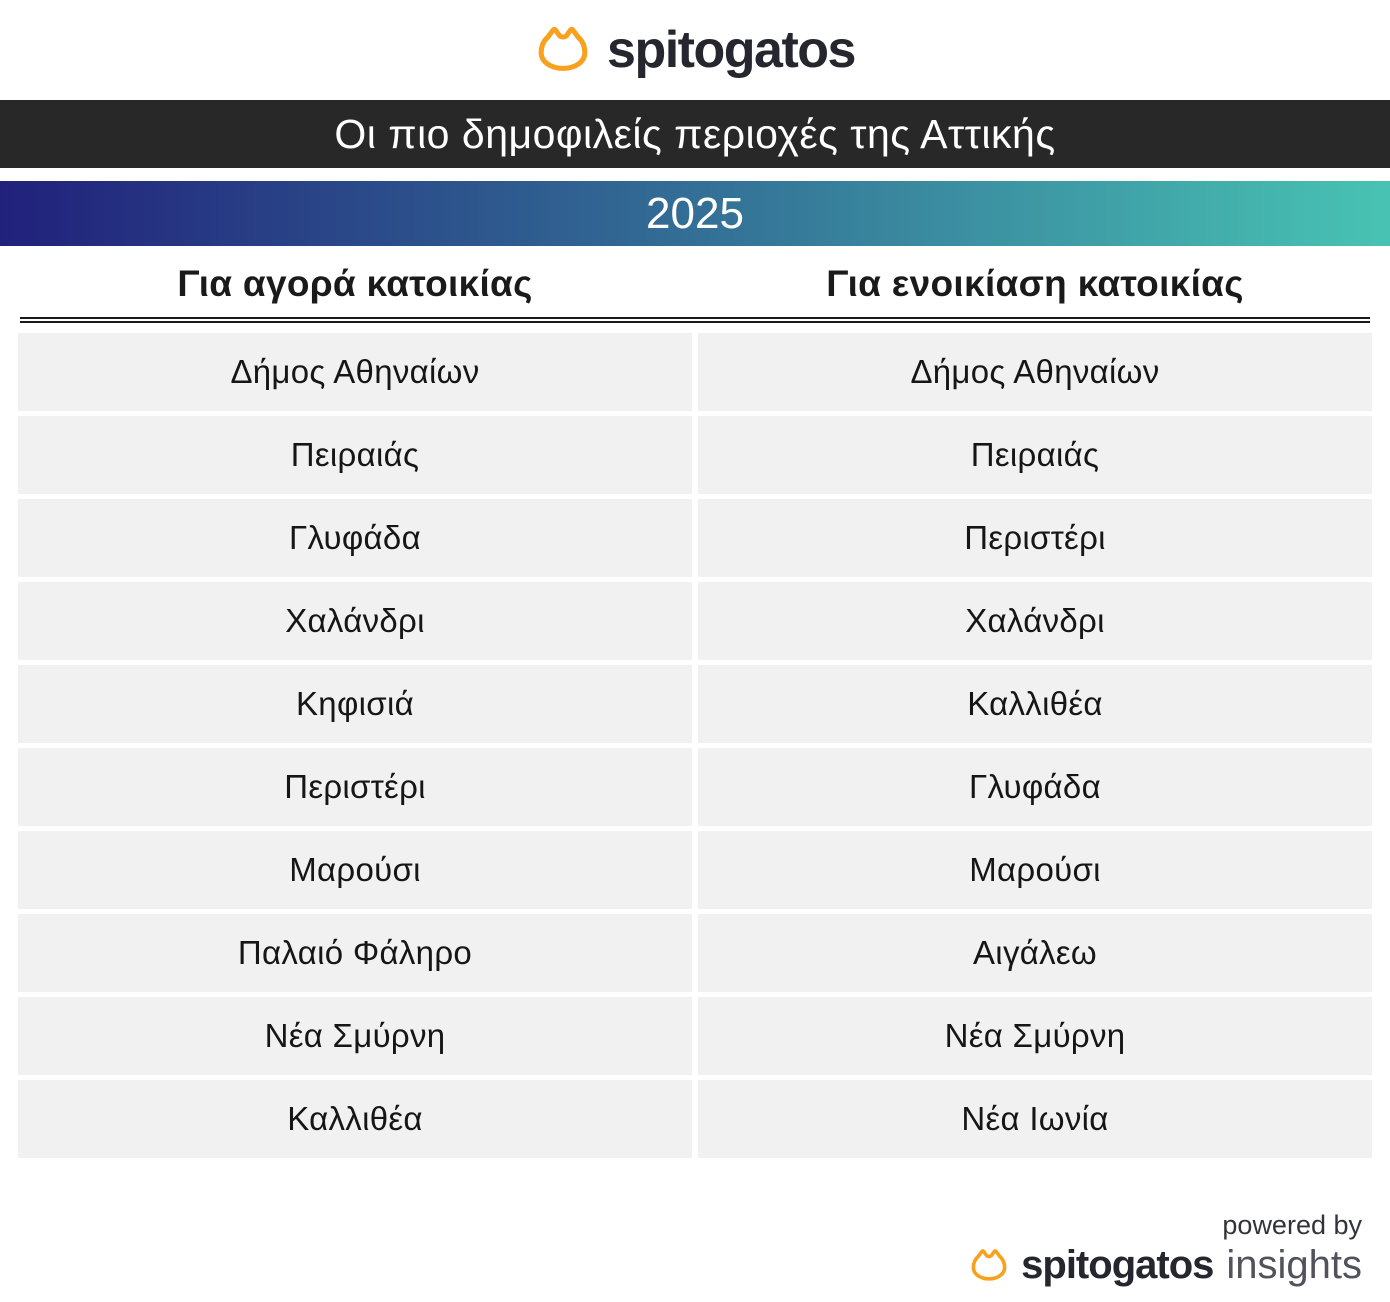 This screenshot has height=1302, width=1390. I want to click on year-bar: 2025, so click(695, 213).